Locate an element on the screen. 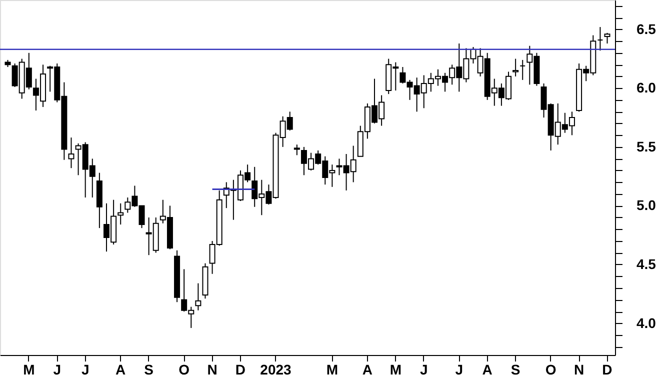 This screenshot has height=378, width=672. y-tick-label: 4.5 is located at coordinates (646, 264).